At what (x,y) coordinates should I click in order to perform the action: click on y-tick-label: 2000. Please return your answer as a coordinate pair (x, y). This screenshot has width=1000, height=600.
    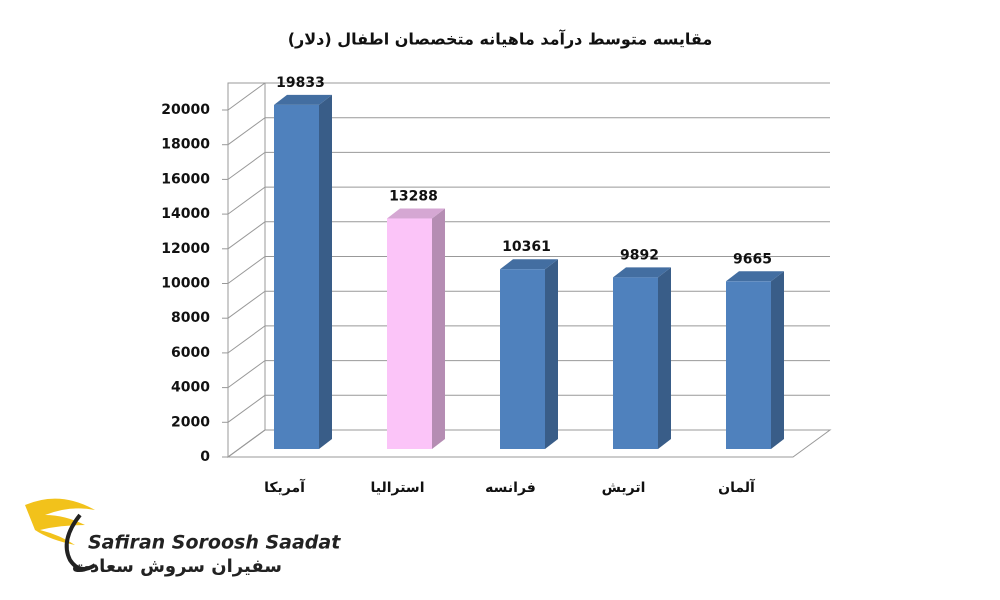
    Looking at the image, I should click on (190, 422).